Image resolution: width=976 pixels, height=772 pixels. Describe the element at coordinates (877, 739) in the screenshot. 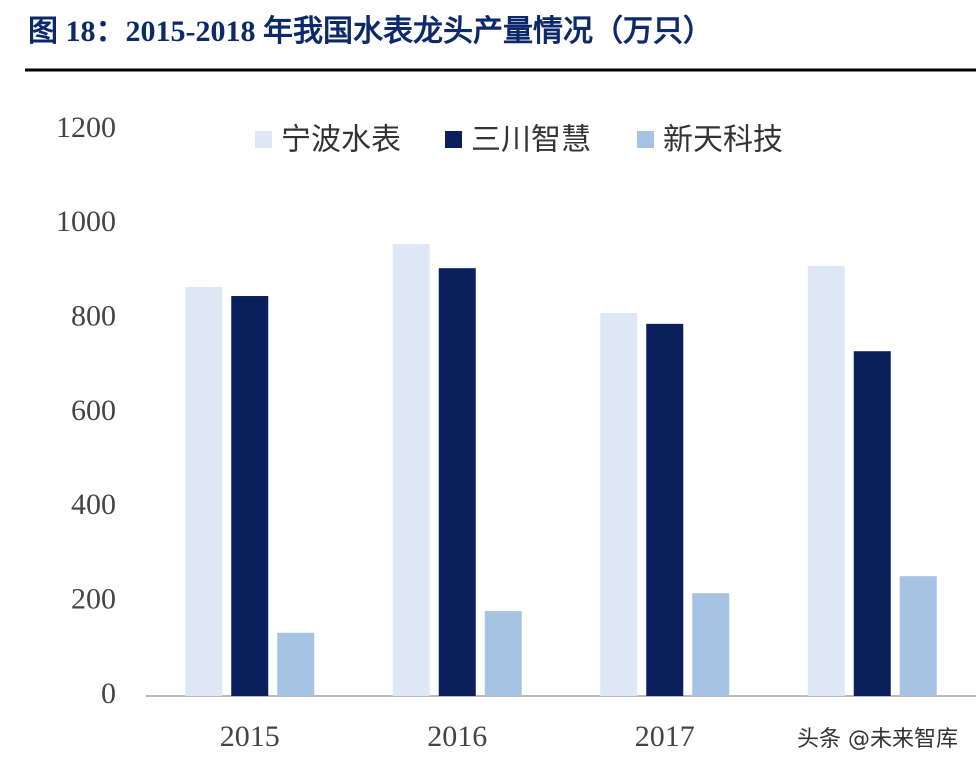

I see `watermark: 头条 @未来智库` at that location.